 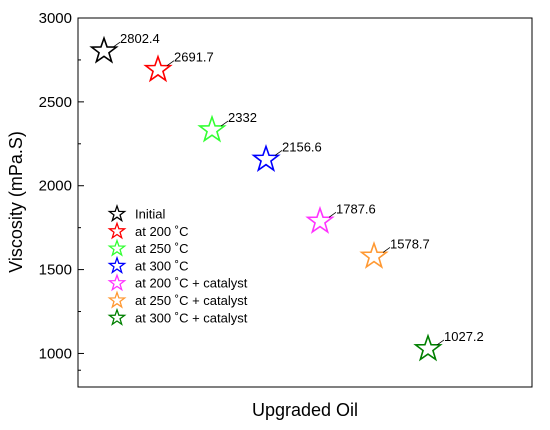 I want to click on data-label: 1787.6, so click(x=356, y=208).